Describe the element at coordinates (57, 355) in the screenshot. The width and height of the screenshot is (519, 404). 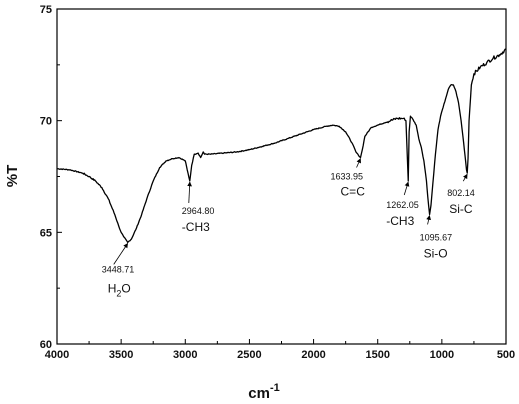
I see `x-tick-label-4000: 4000` at that location.